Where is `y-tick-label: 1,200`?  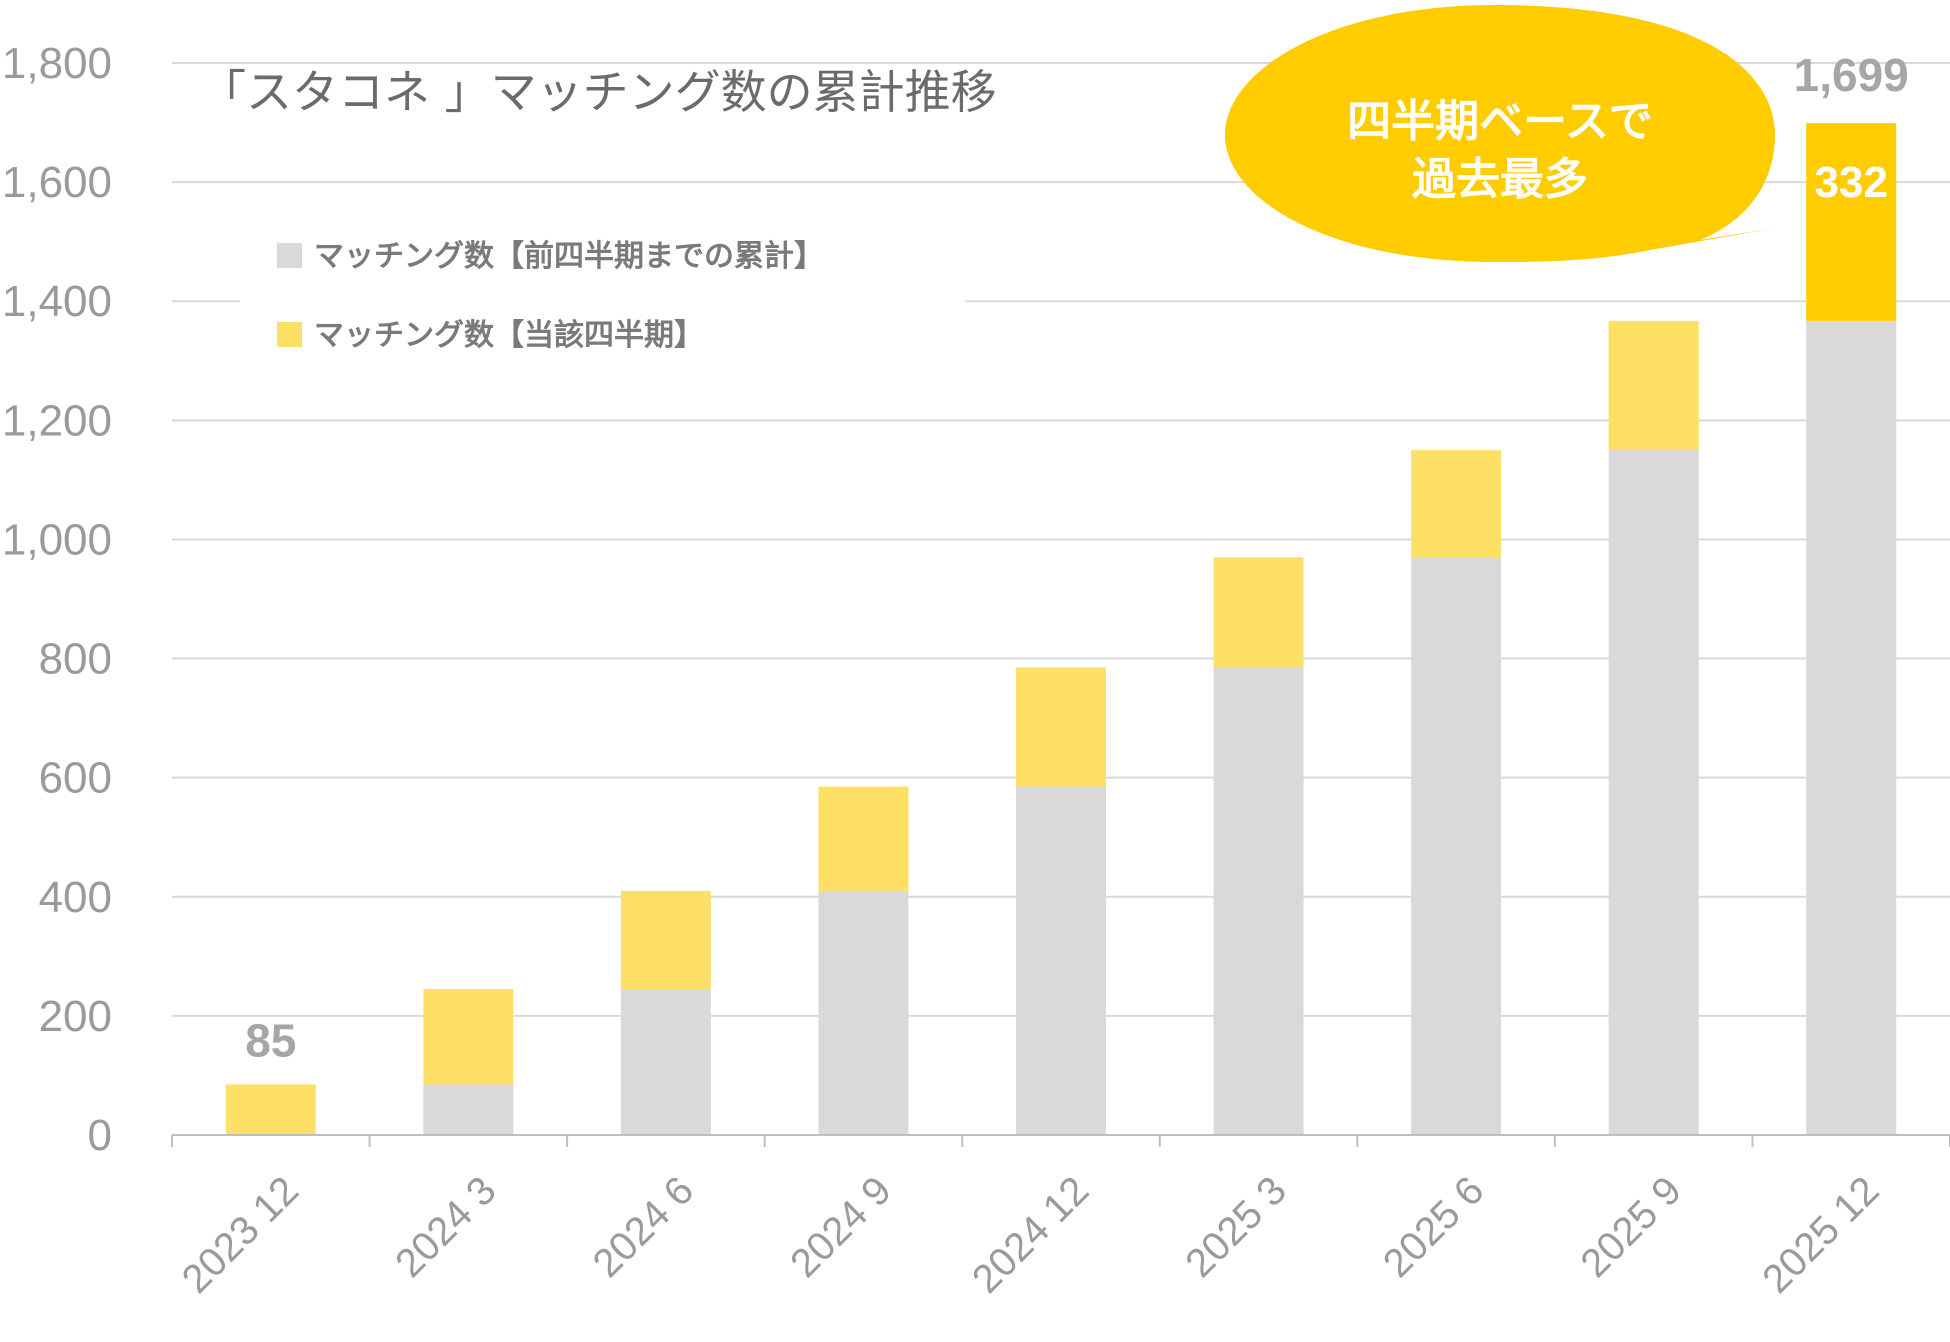 y-tick-label: 1,200 is located at coordinates (57, 420).